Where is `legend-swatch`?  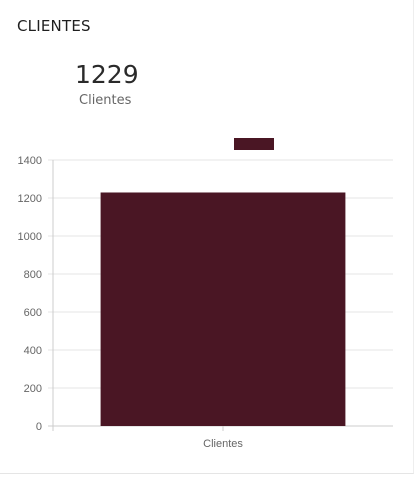 legend-swatch is located at coordinates (254, 144).